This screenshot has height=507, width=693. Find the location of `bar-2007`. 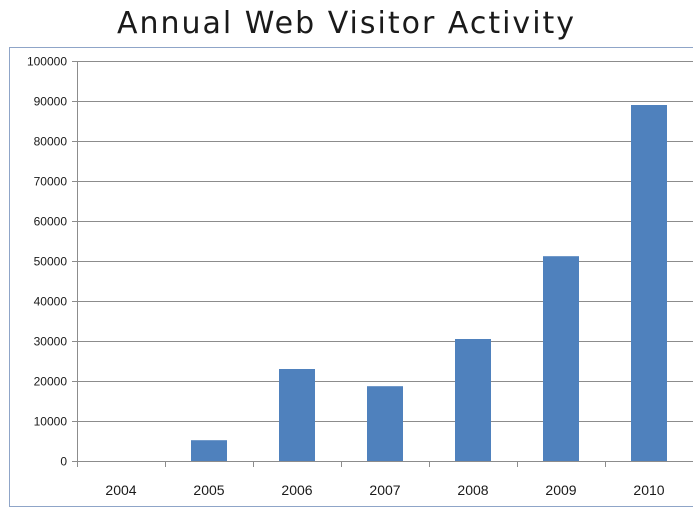

bar-2007 is located at coordinates (385, 423).